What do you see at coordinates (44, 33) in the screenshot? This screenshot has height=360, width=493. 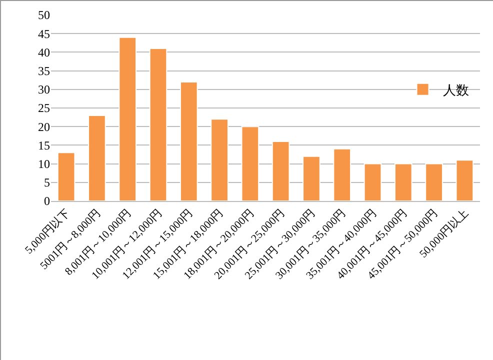 I see `y-tick-label: 45` at bounding box center [44, 33].